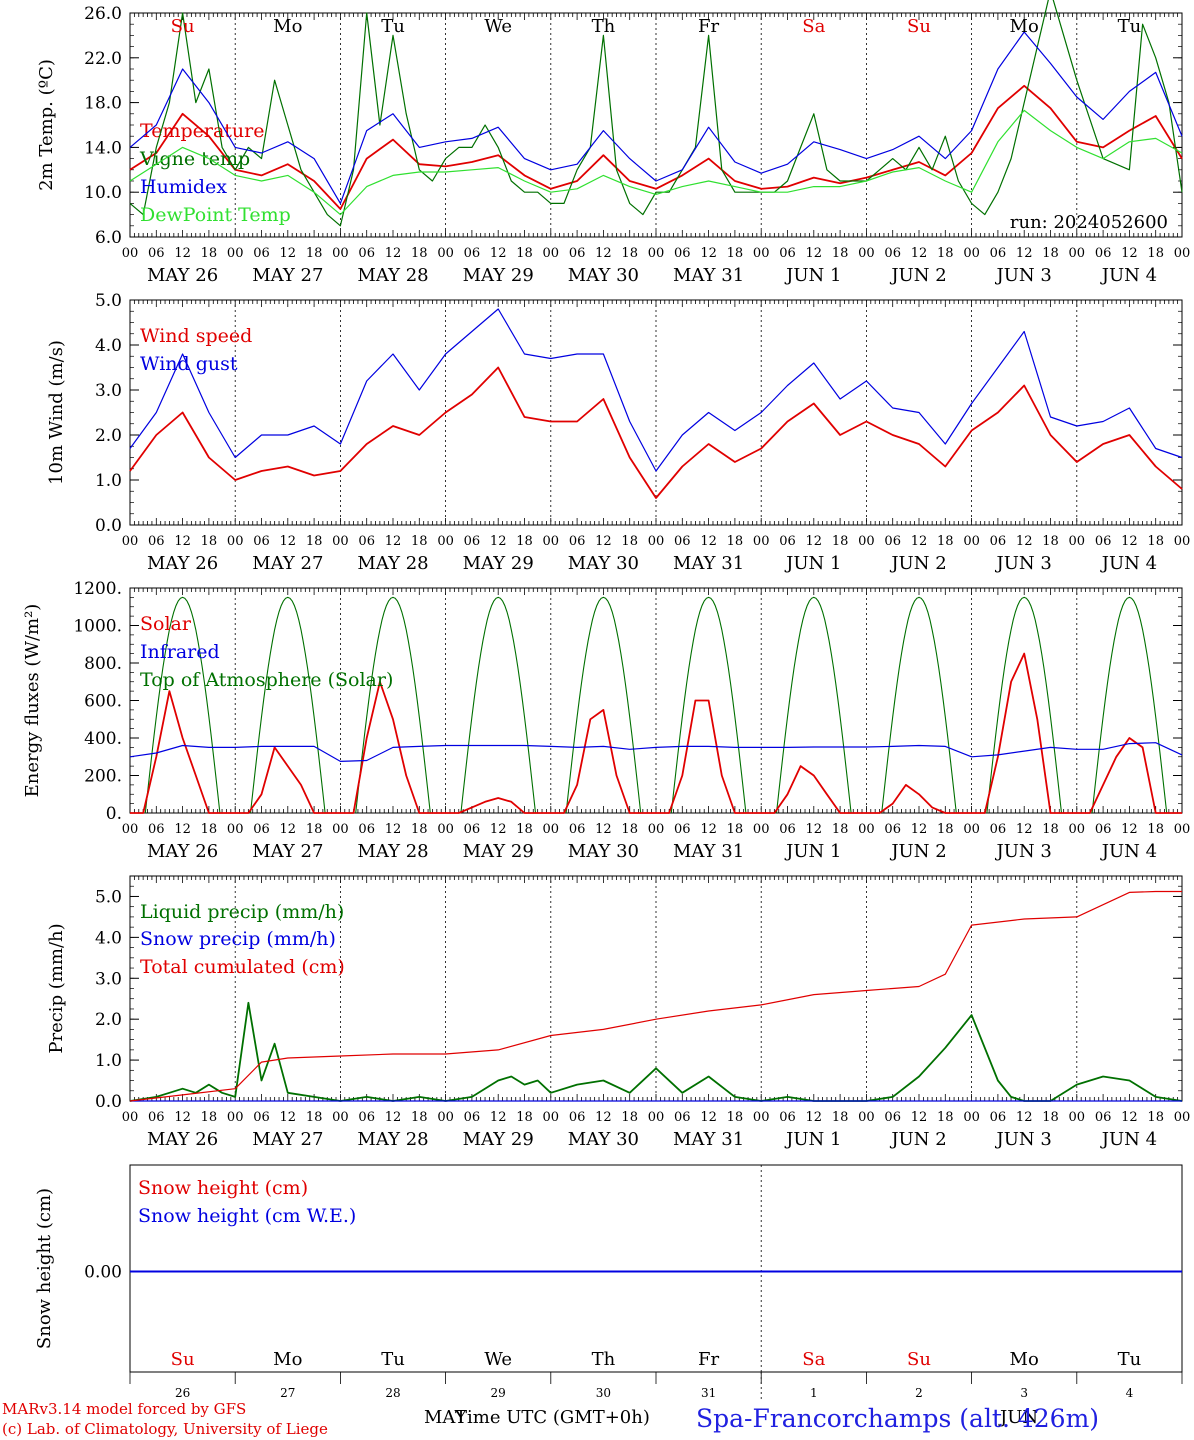  What do you see at coordinates (242, 912) in the screenshot?
I see `legend-entry: Liquid precip (mm/h)` at bounding box center [242, 912].